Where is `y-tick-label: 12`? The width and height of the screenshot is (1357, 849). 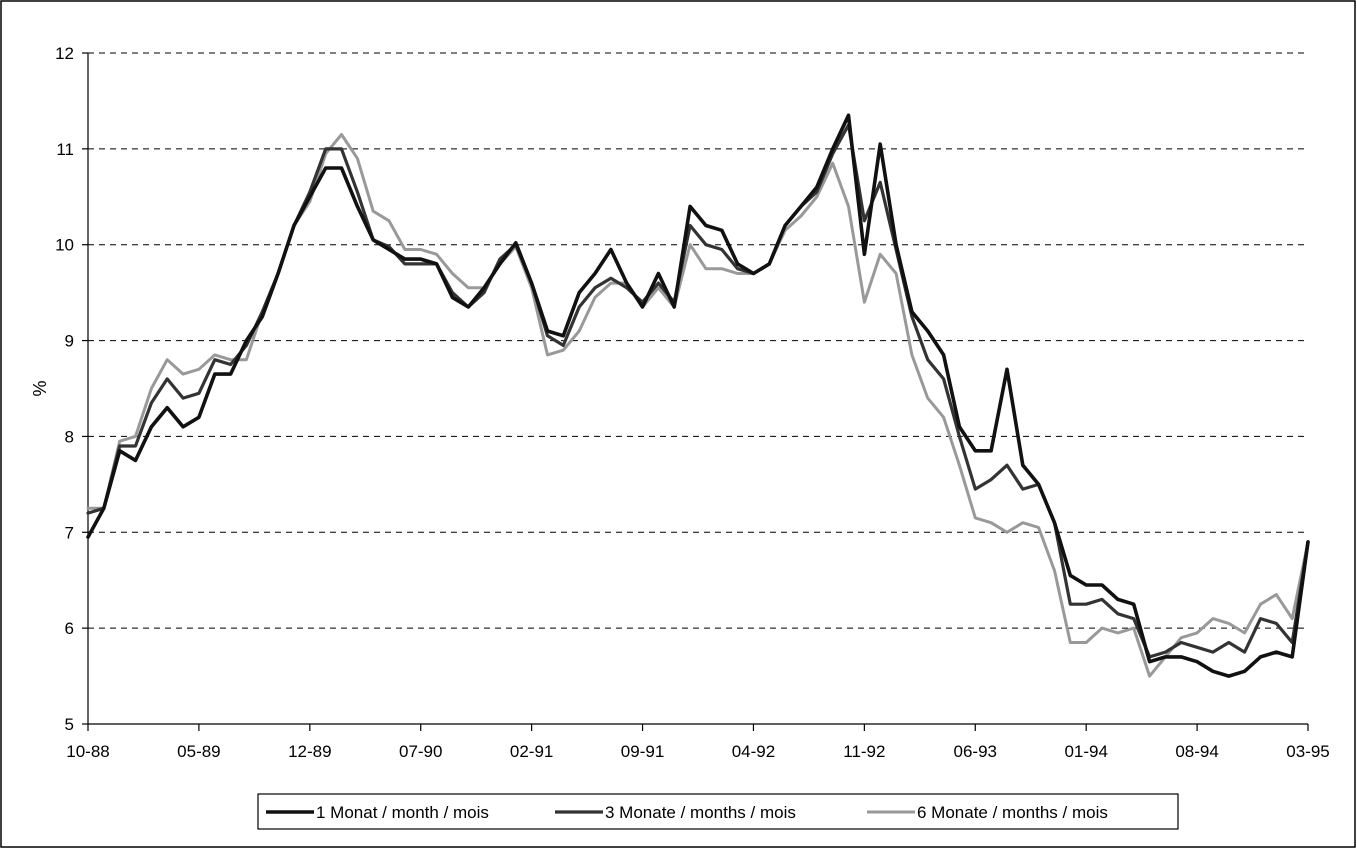 y-tick-label: 12 is located at coordinates (64, 53).